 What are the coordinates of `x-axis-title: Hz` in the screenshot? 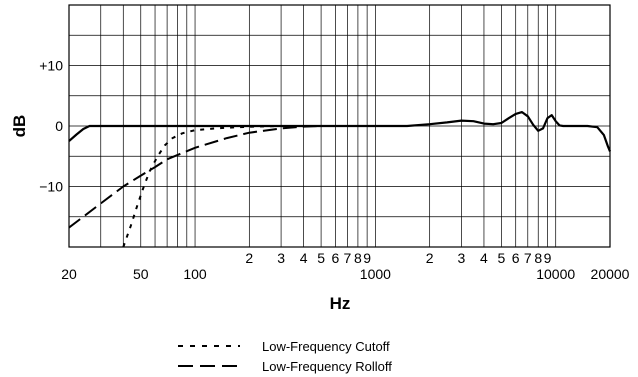 It's located at (340, 303).